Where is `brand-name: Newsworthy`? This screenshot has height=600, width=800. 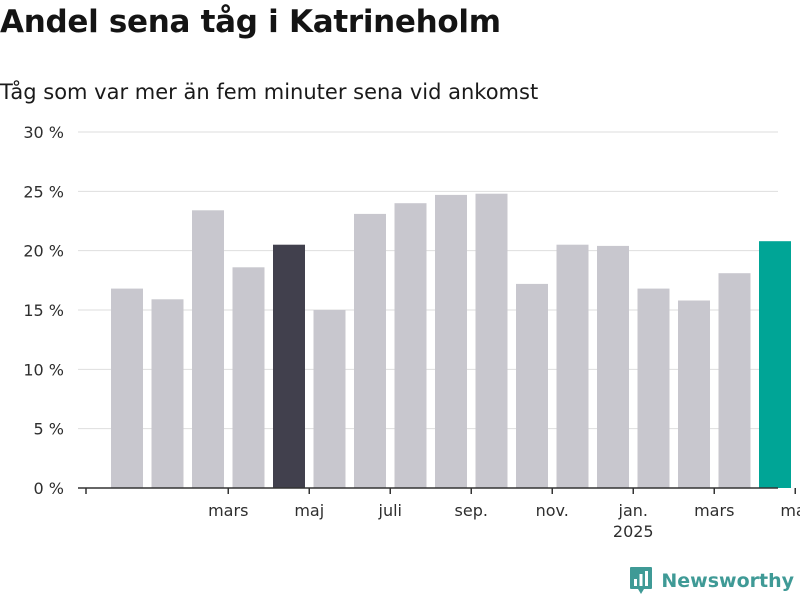
brand-name: Newsworthy is located at coordinates (727, 581).